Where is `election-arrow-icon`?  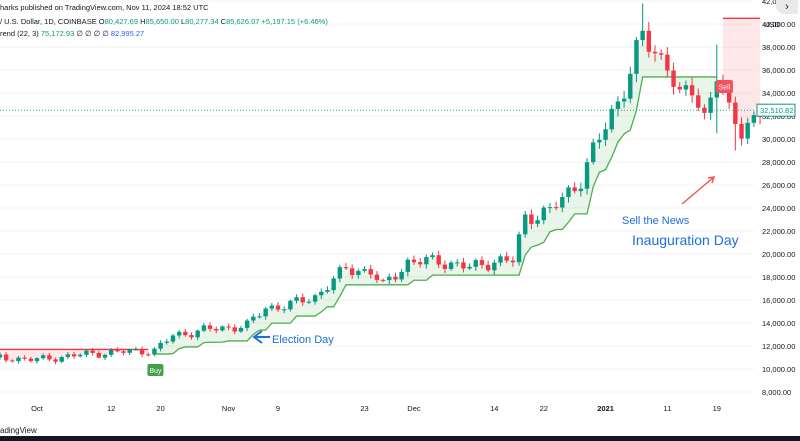
election-arrow-icon is located at coordinates (261, 337).